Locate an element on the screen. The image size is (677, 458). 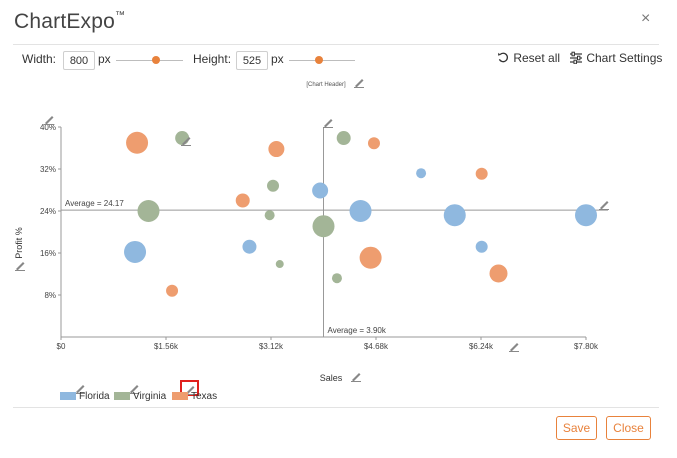
height-input is located at coordinates (252, 60).